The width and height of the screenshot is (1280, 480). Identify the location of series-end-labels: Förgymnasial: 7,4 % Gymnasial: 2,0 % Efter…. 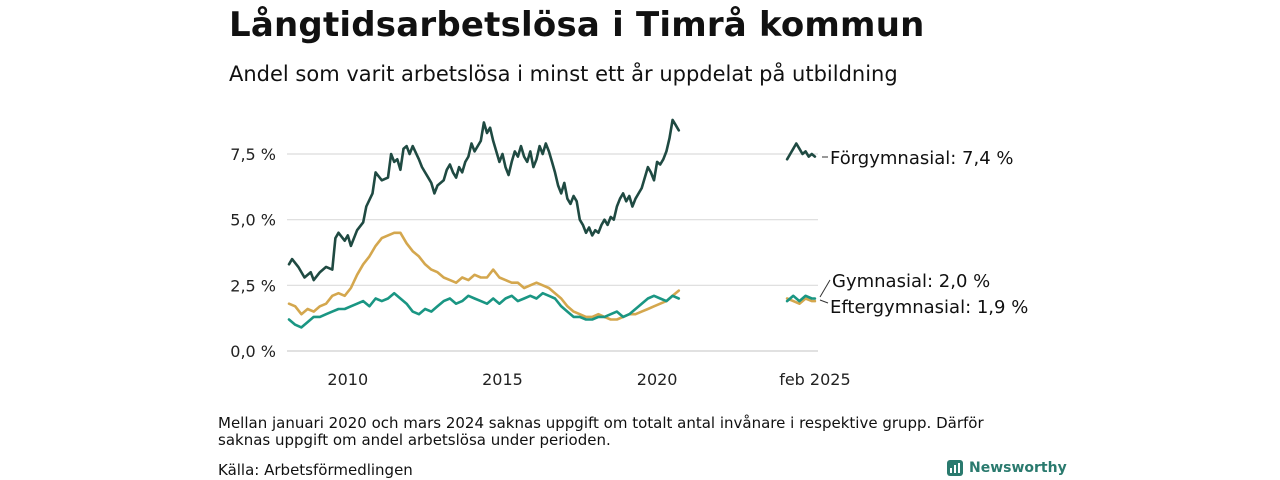
(923, 233).